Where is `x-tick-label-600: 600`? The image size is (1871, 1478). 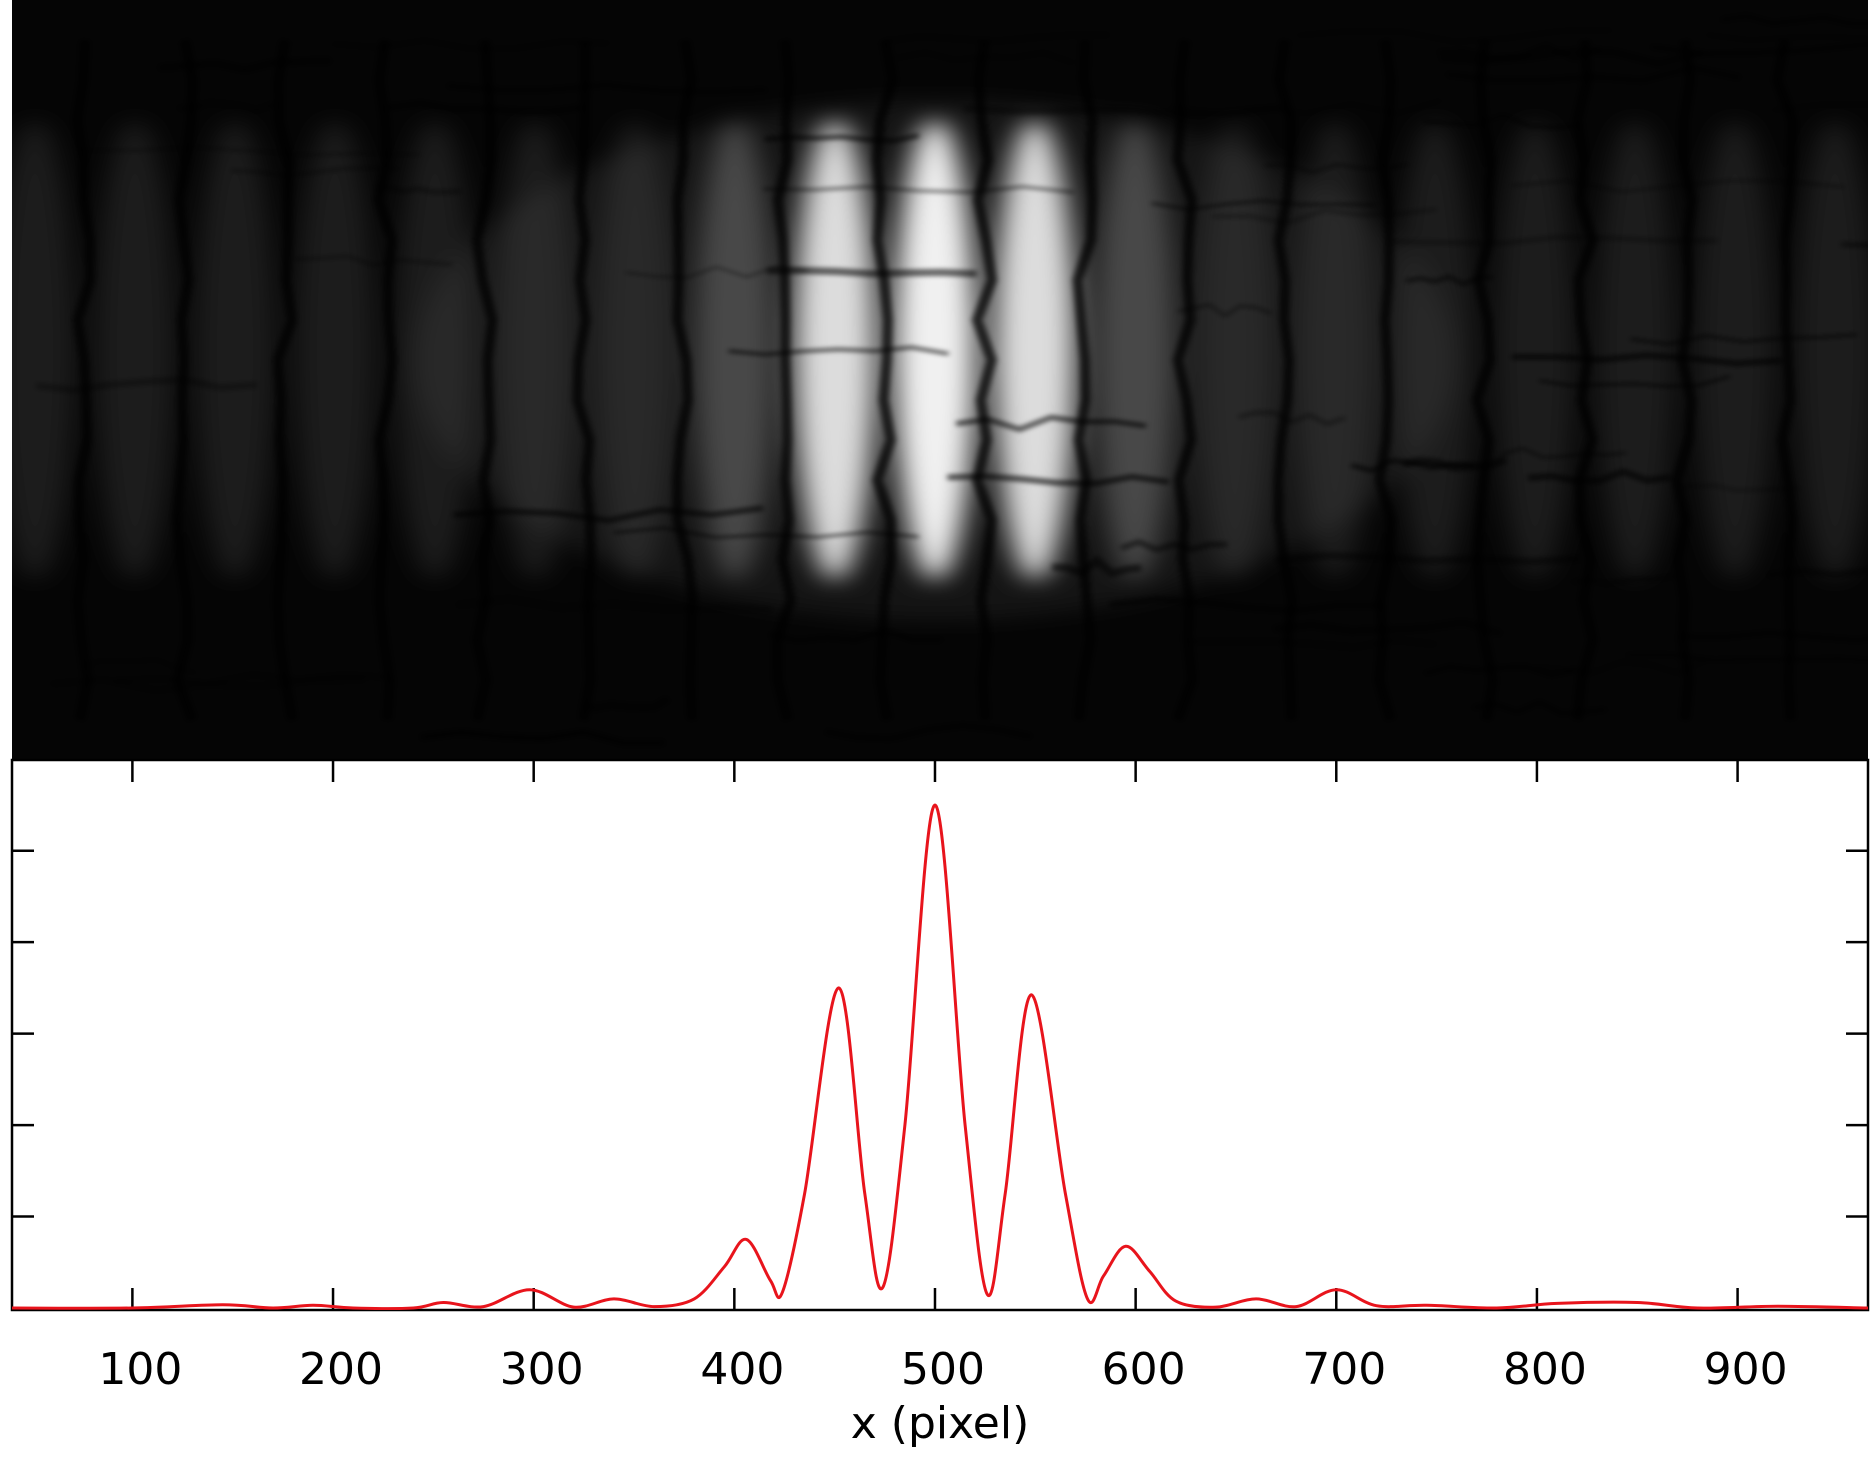 x-tick-label-600: 600 is located at coordinates (1144, 1369).